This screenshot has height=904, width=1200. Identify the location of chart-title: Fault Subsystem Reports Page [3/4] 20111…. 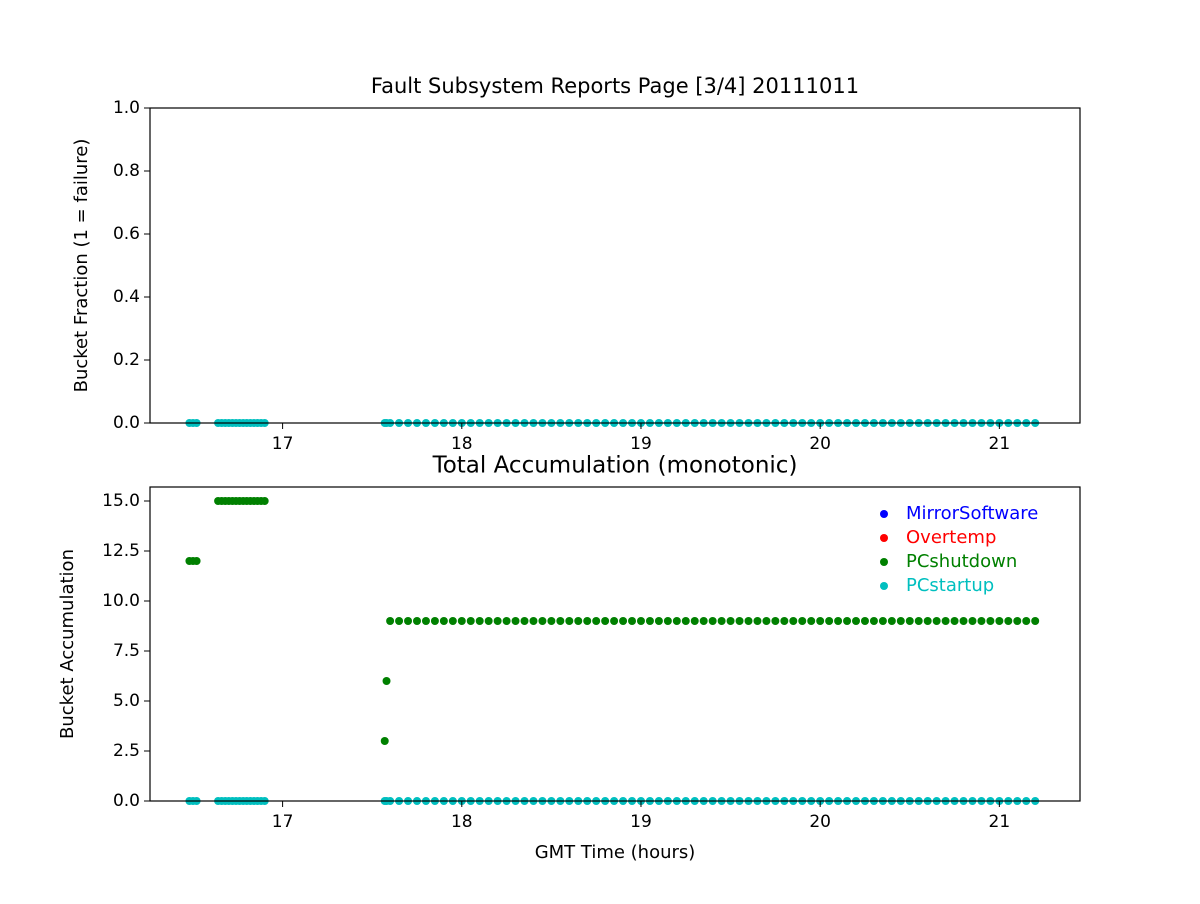
(615, 86).